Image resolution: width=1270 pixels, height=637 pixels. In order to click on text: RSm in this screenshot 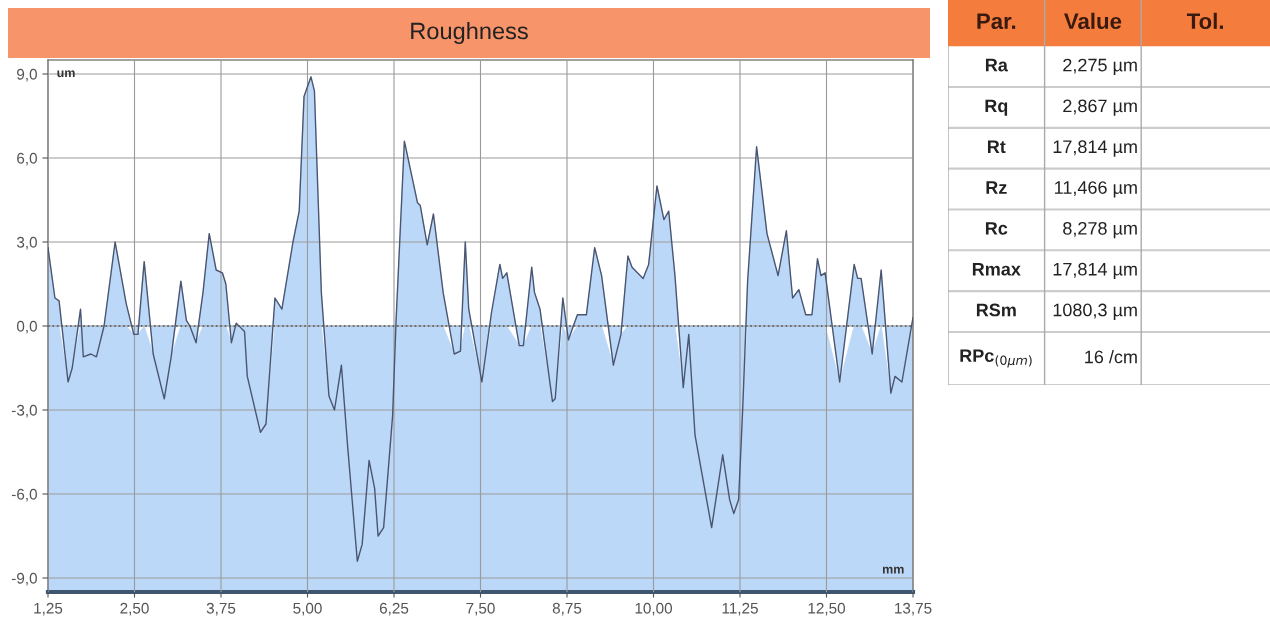, I will do `click(996, 310)`.